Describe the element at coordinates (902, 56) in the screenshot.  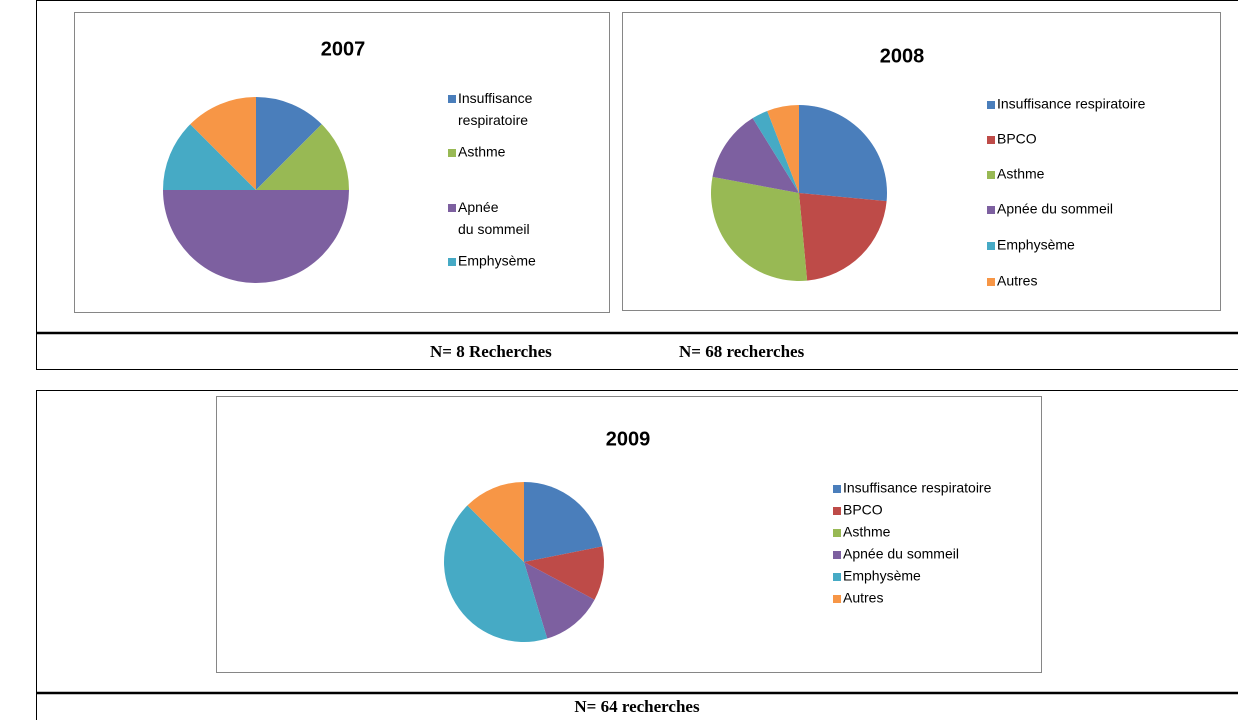
I see `chart-title: 2008` at that location.